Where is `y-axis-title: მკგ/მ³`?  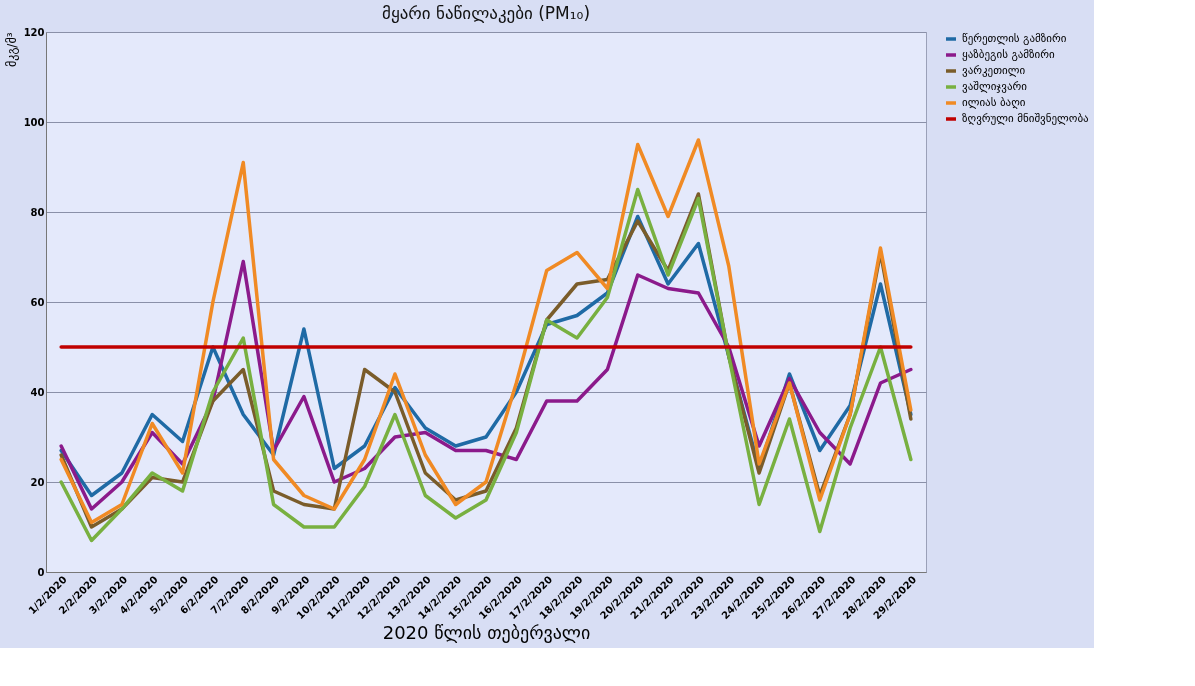 y-axis-title: მკგ/მ³ is located at coordinates (11, 49).